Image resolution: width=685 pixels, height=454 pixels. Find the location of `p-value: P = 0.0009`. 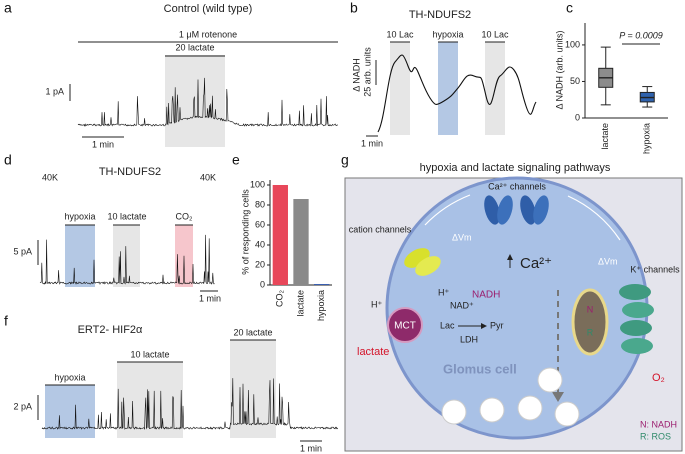

p-value: P = 0.0009 is located at coordinates (640, 35).